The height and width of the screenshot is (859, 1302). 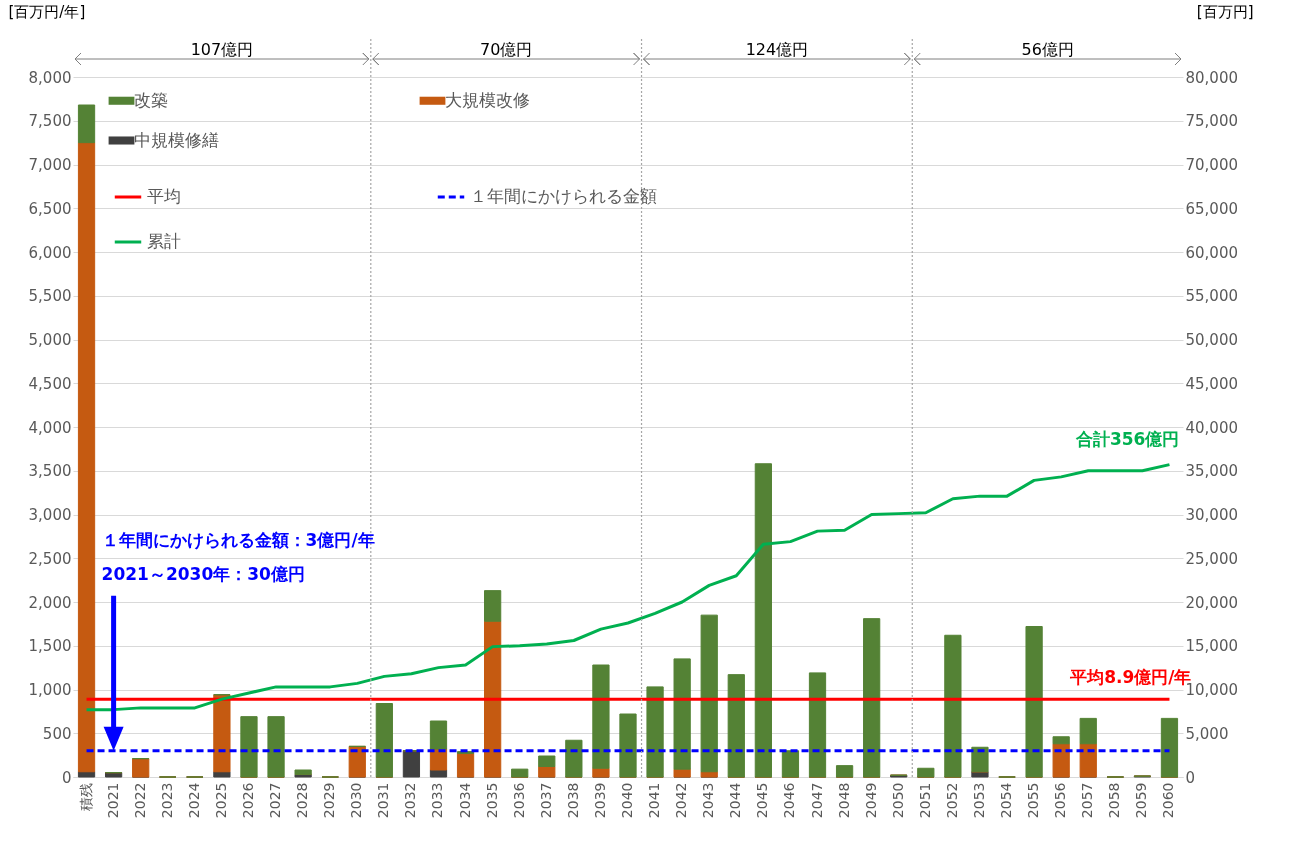 What do you see at coordinates (151, 99) in the screenshot?
I see `legend-label: 改築` at bounding box center [151, 99].